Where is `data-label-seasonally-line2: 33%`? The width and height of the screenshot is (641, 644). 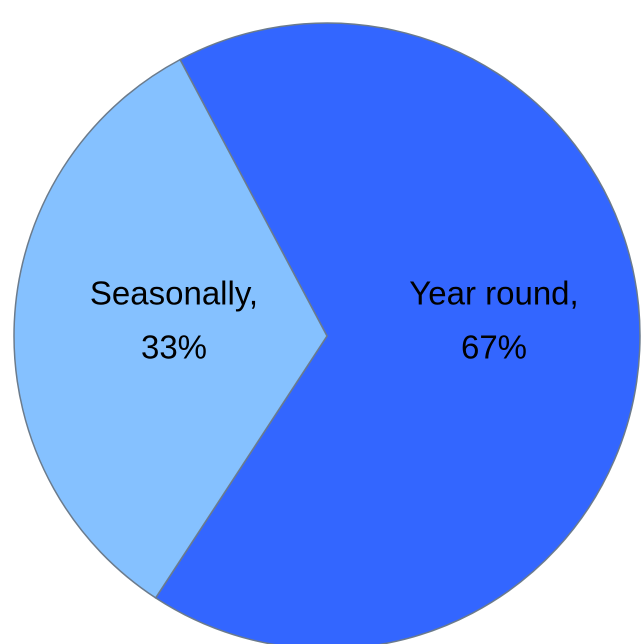 data-label-seasonally-line2: 33% is located at coordinates (174, 347).